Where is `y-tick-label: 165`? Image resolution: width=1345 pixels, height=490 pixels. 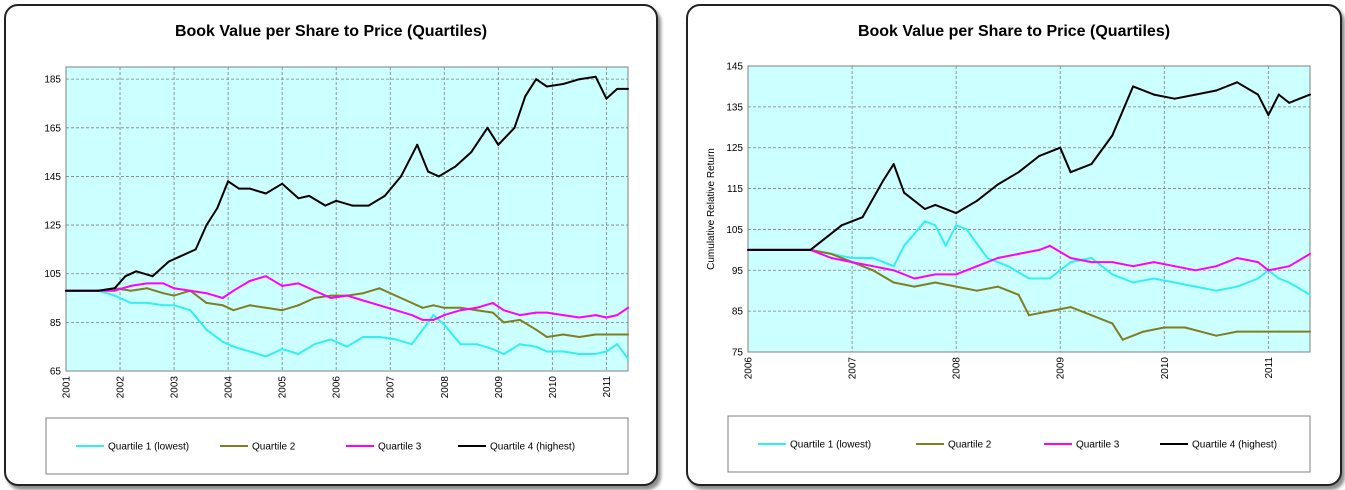 y-tick-label: 165 is located at coordinates (52, 128).